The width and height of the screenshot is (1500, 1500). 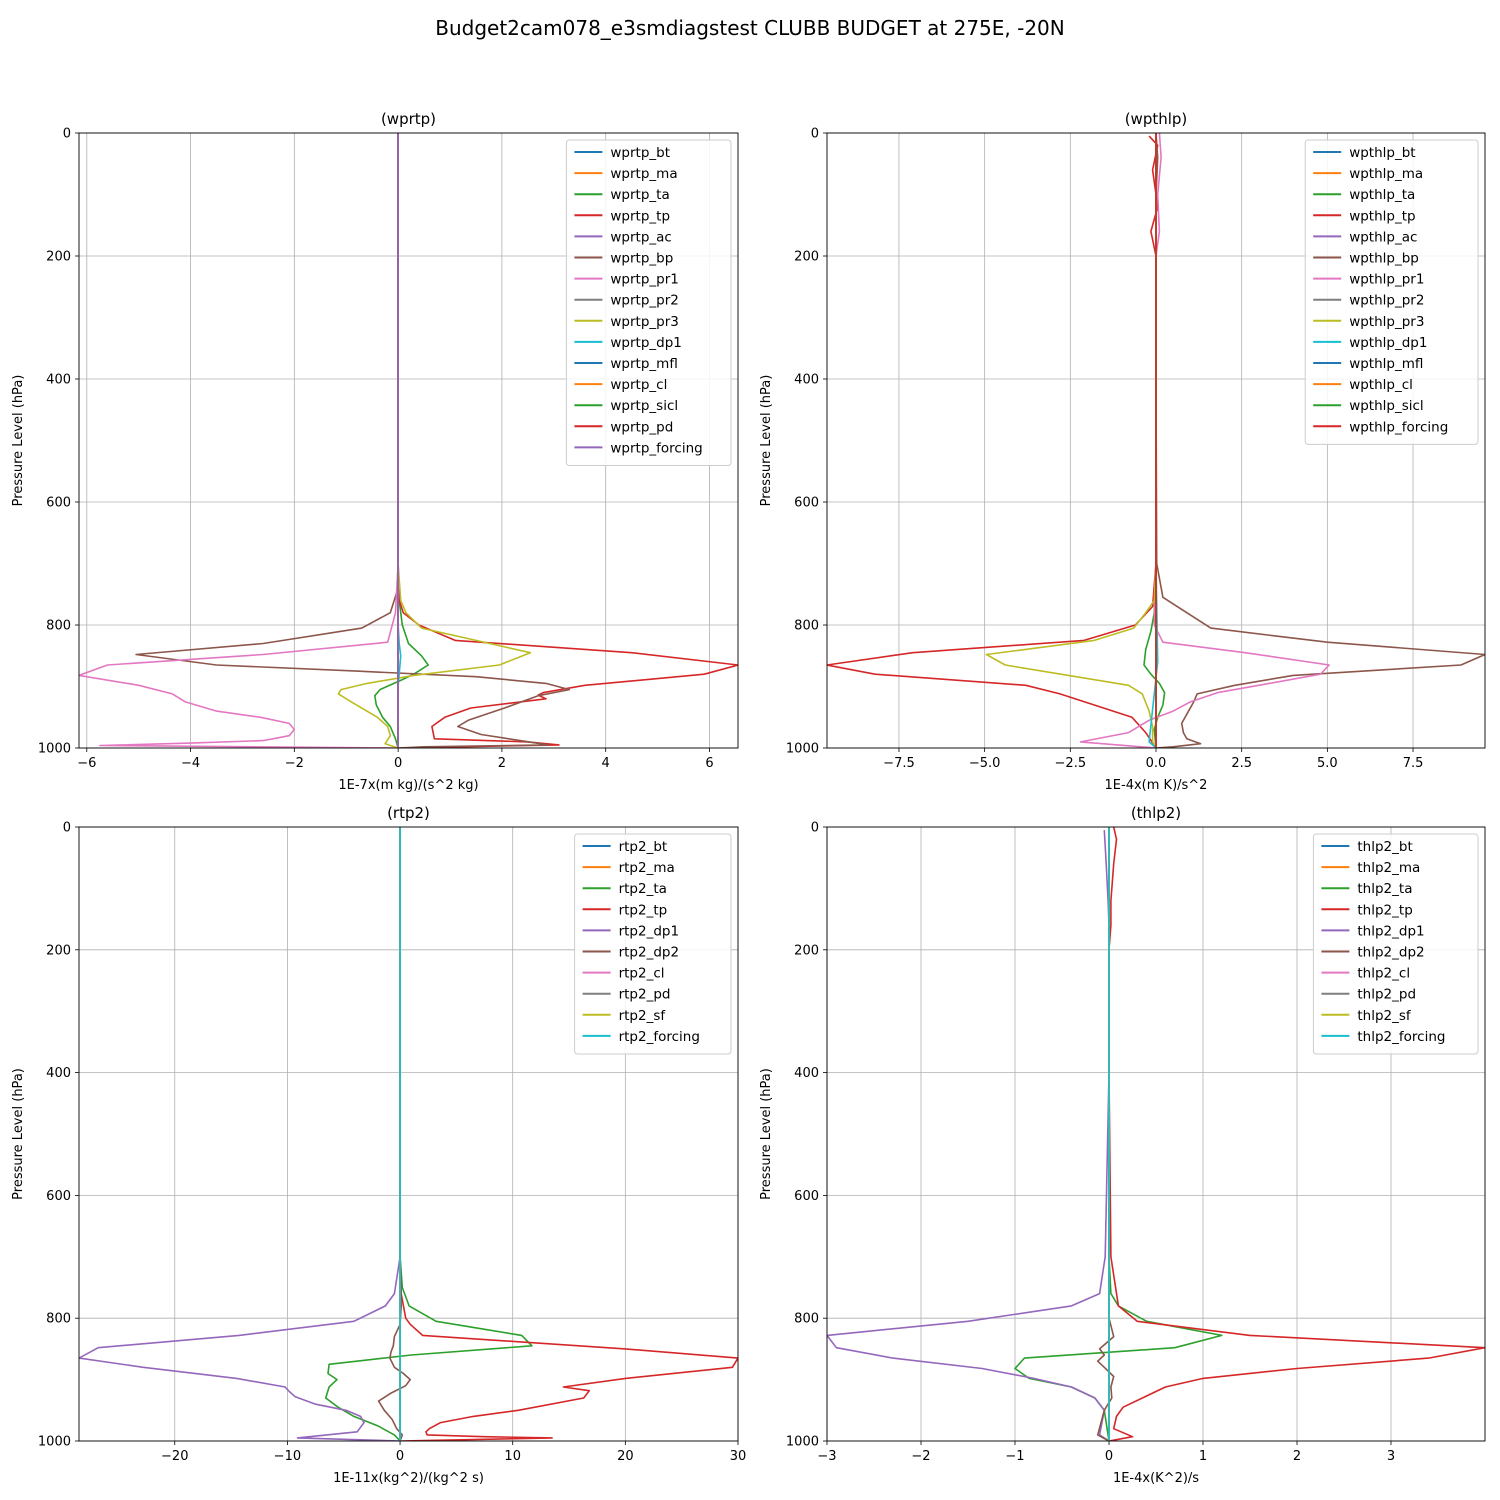 I want to click on x-axis-label: 1E-4x(K^2)/s, so click(x=1156, y=1478).